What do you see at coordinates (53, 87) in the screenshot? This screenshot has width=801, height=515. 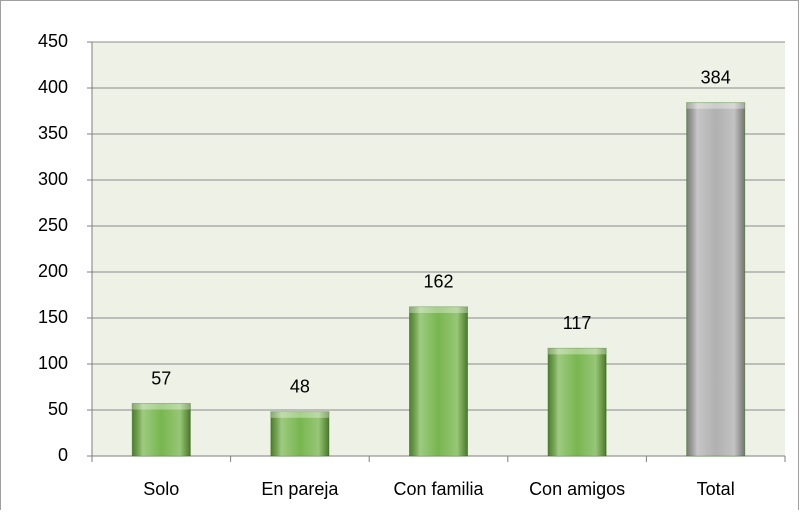 I see `y-tick-label: 400` at bounding box center [53, 87].